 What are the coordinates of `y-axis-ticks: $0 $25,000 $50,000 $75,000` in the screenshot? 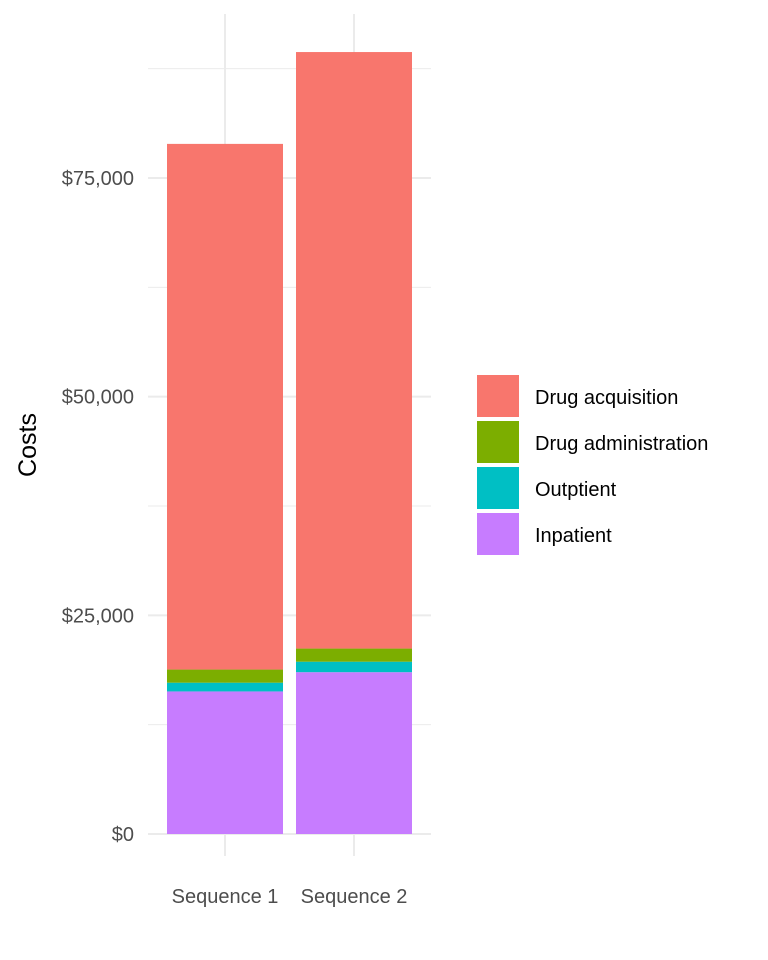 It's located at (98, 507).